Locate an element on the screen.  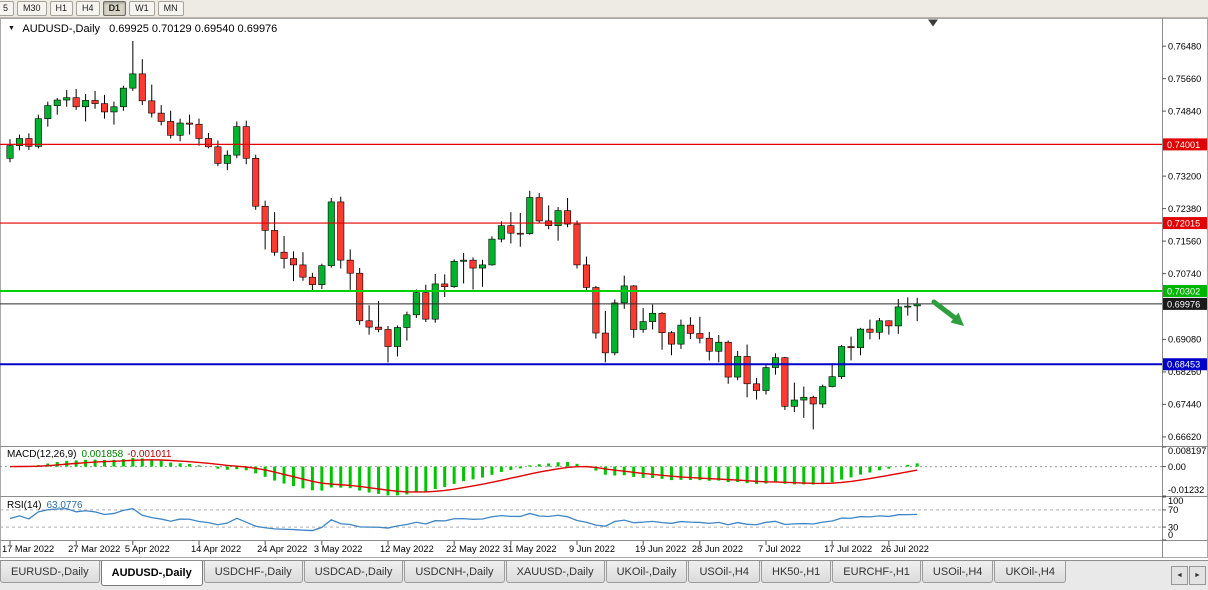
macd-pane: 0.008197 0.00 -0.01232 is located at coordinates (603, 471).